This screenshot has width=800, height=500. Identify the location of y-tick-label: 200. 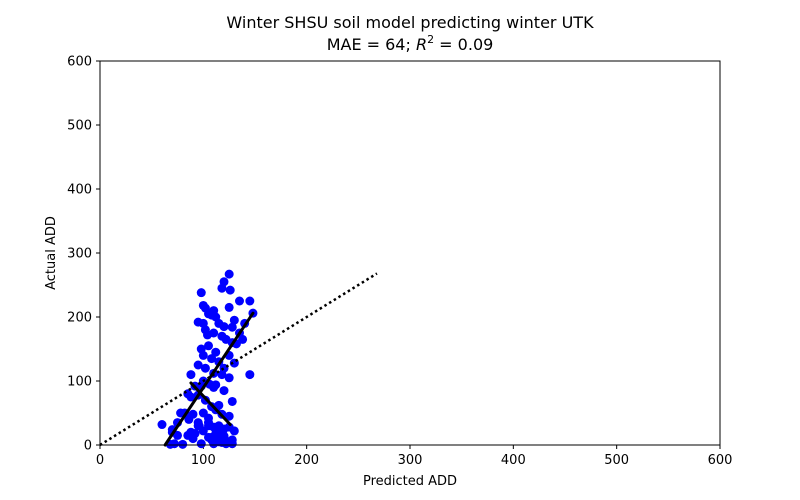
(79, 318).